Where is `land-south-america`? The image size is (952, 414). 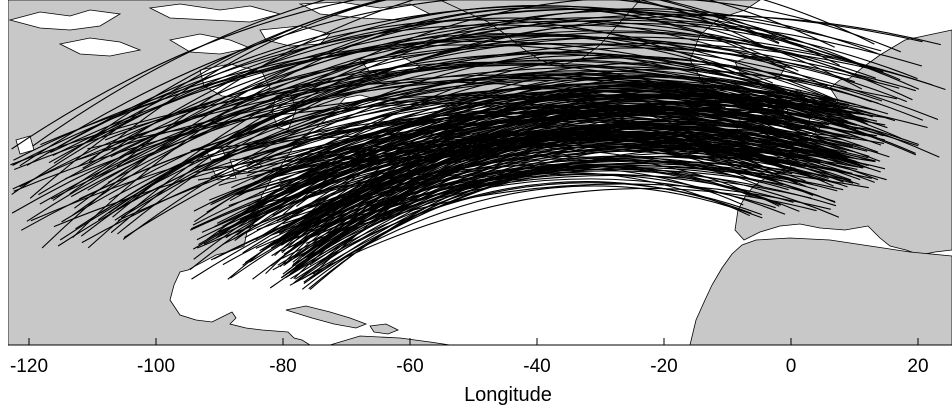 land-south-america is located at coordinates (390, 340).